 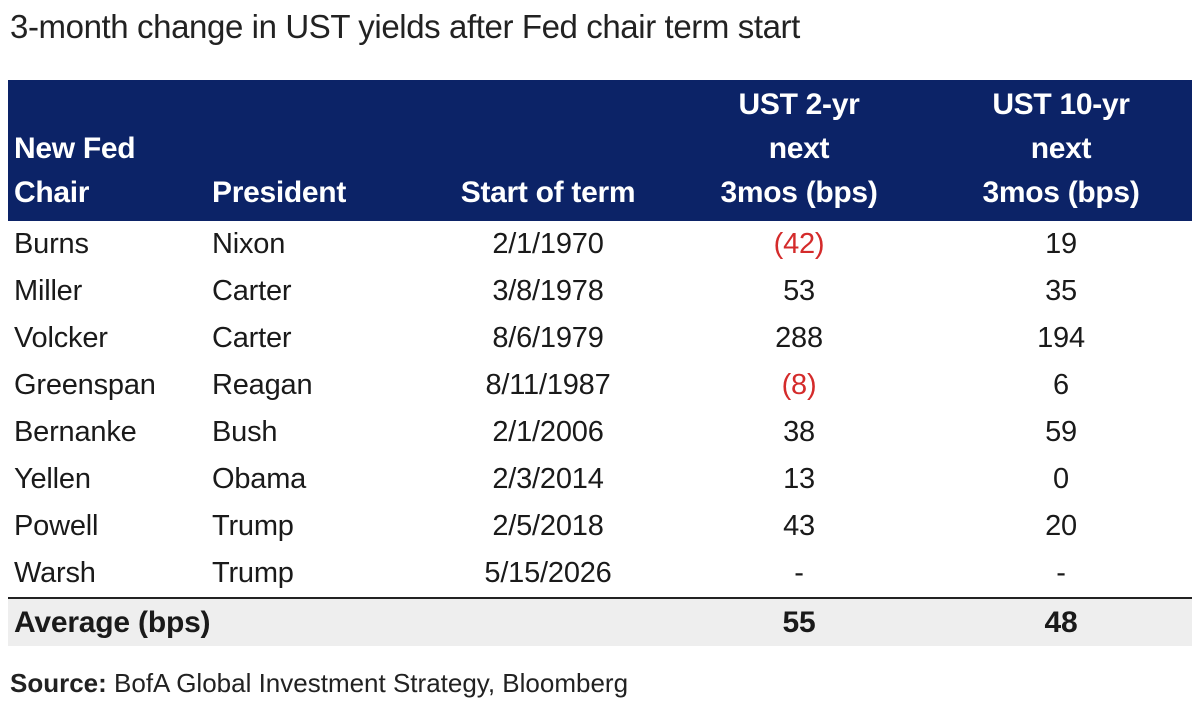 What do you see at coordinates (799, 479) in the screenshot?
I see `cell-ust-2yr: 13` at bounding box center [799, 479].